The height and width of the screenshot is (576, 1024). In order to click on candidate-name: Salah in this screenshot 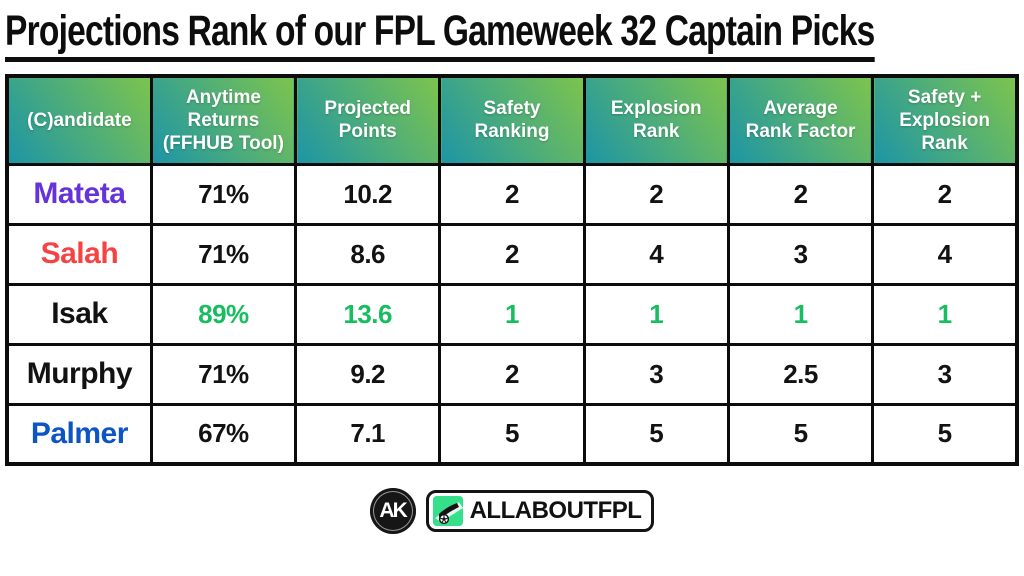, I will do `click(79, 254)`.